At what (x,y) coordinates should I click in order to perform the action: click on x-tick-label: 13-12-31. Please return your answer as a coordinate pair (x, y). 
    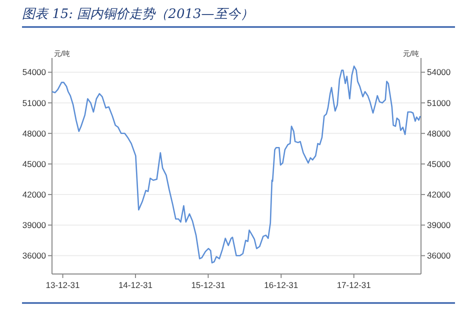
    Looking at the image, I should click on (63, 285).